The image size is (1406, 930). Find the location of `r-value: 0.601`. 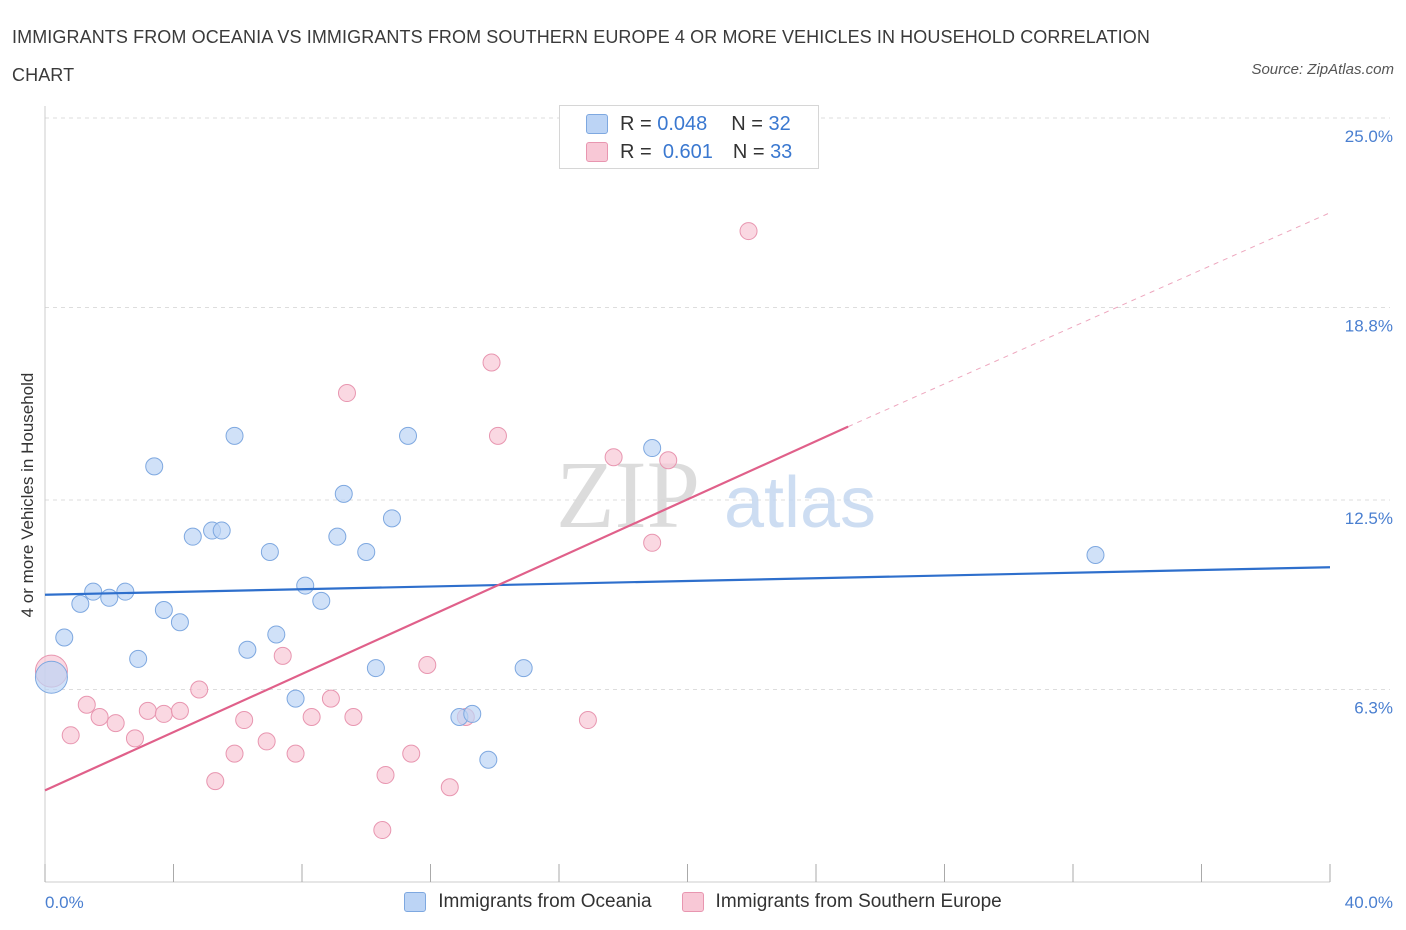

r-value: 0.601 is located at coordinates (687, 151).